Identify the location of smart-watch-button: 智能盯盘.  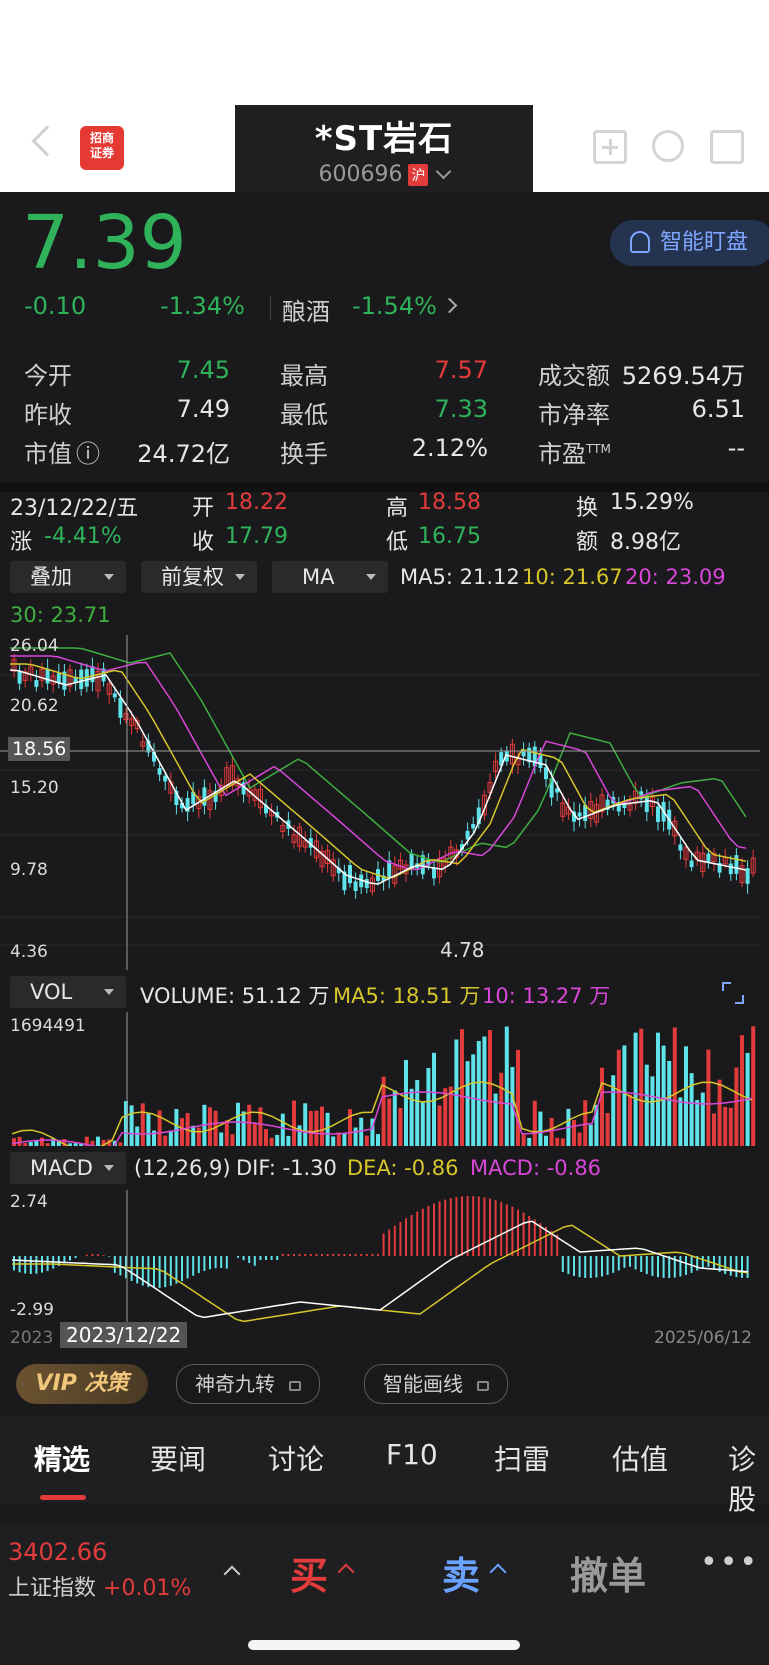
(689, 243).